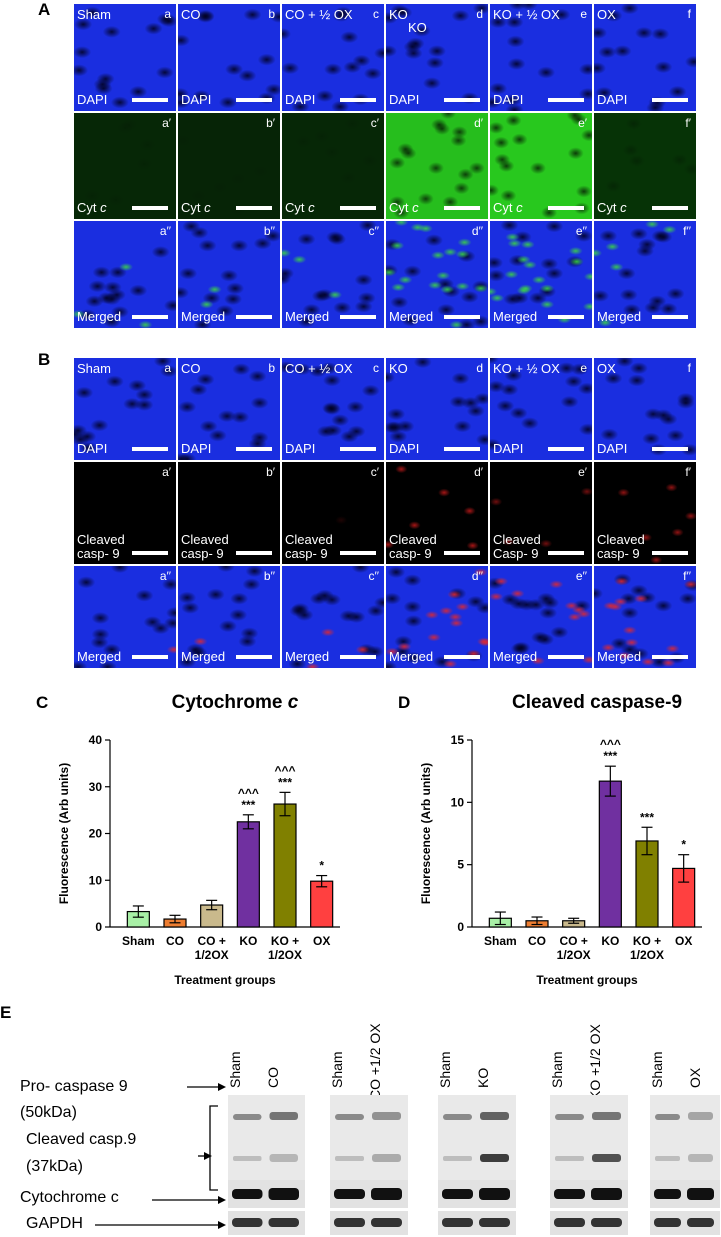 The image size is (721, 1237). Describe the element at coordinates (477, 576) in the screenshot. I see `panel-b-tile-letter: d′′` at that location.